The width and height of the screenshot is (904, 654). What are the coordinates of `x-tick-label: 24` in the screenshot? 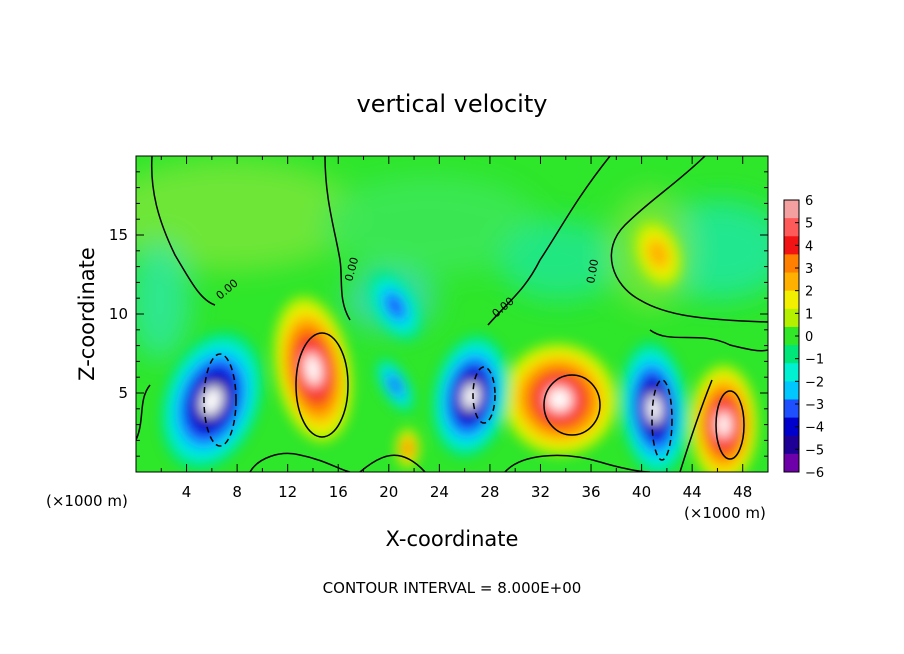 It's located at (439, 492).